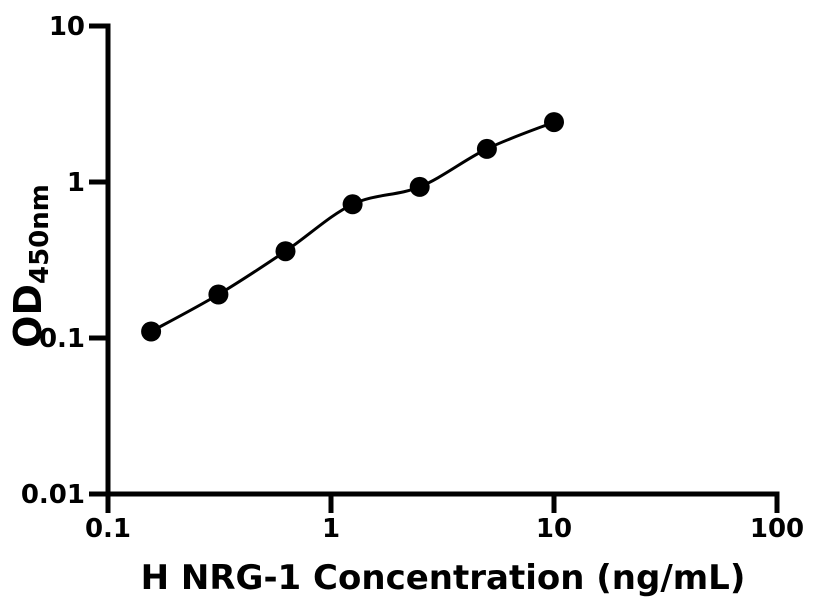 Image resolution: width=816 pixels, height=612 pixels. Describe the element at coordinates (67, 27) in the screenshot. I see `y-tick-label: 10` at that location.